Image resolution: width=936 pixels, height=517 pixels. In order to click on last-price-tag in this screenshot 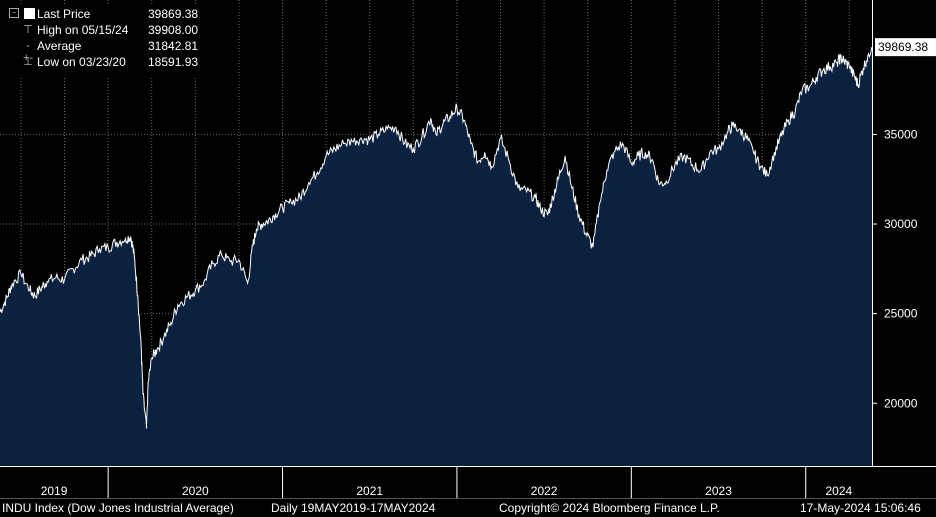, I will do `click(905, 47)`.